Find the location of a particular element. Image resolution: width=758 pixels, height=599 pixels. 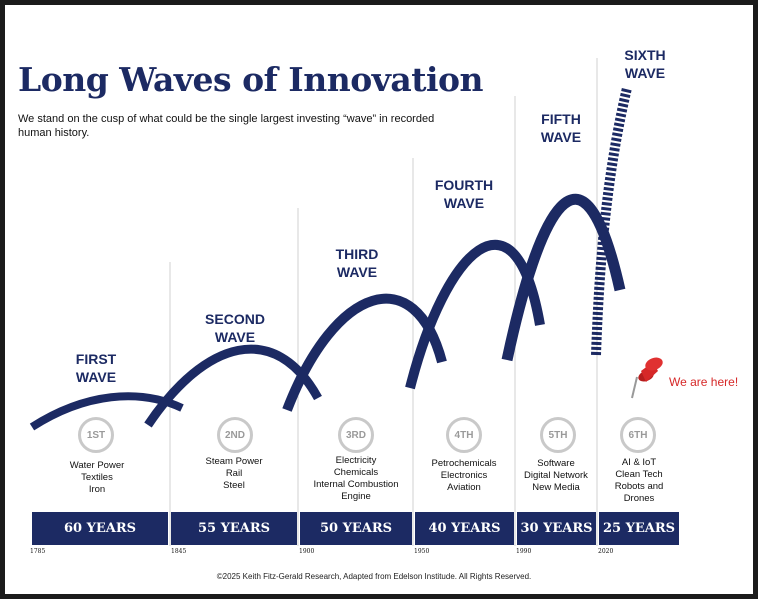

wave-number-badge: 4TH is located at coordinates (464, 435).